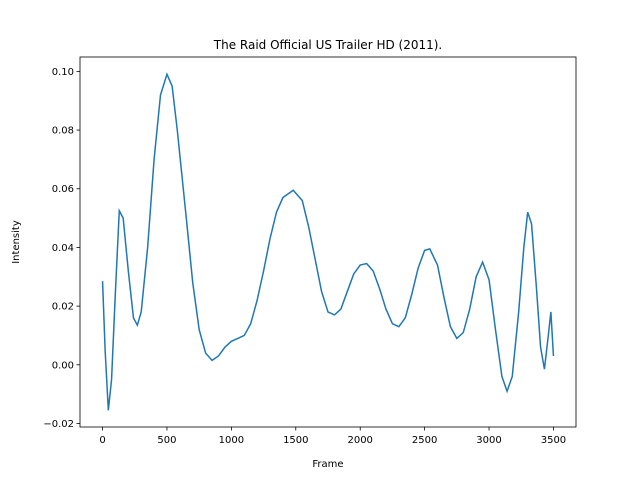 This screenshot has height=484, width=640. I want to click on y-axis-label: Intensity, so click(16, 242).